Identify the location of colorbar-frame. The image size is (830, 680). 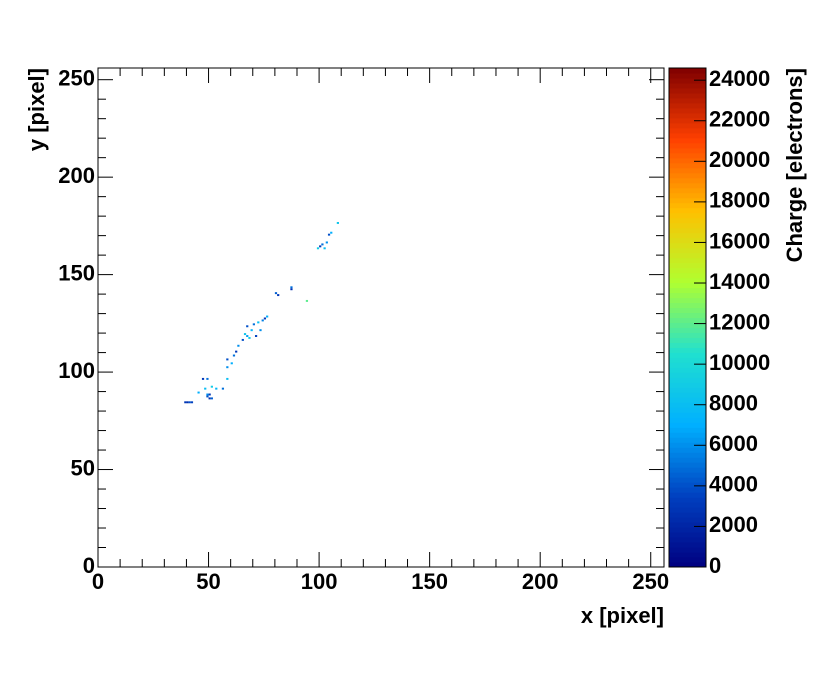
(687, 317).